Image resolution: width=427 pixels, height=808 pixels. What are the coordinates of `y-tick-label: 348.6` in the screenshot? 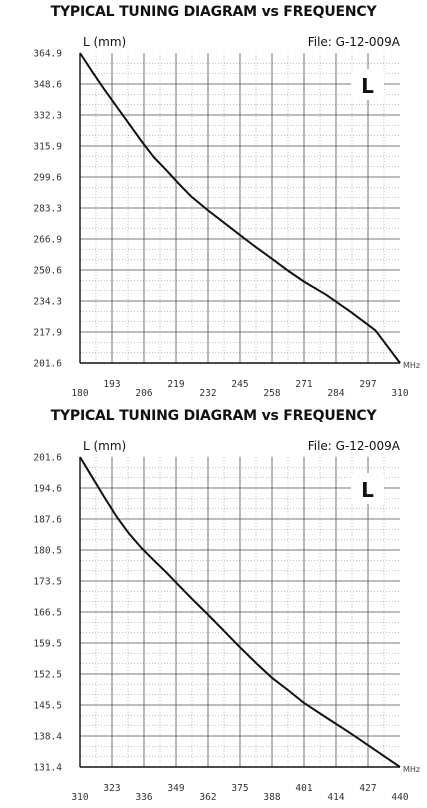 It's located at (47, 85).